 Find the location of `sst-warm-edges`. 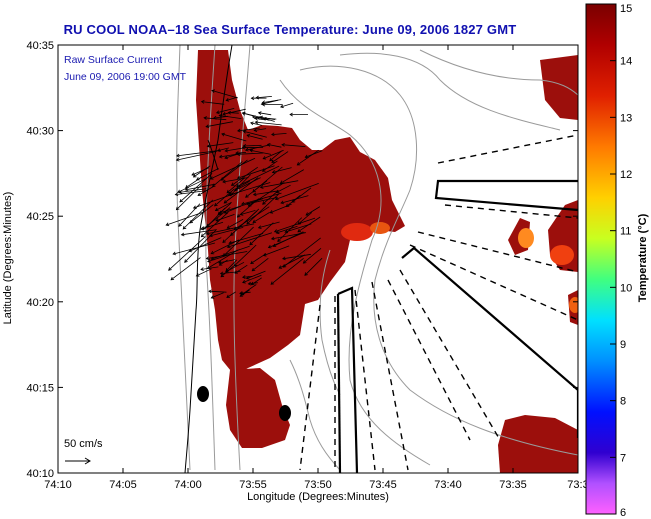

sst-warm-edges is located at coordinates (459, 267).